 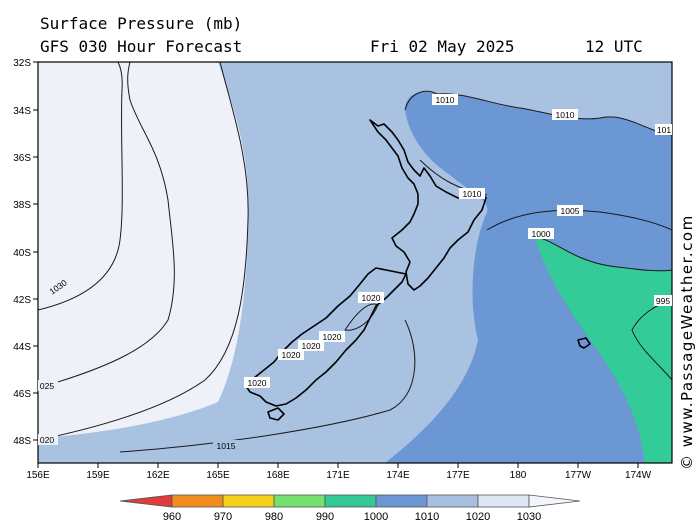 I want to click on legend-label-960: 960, so click(x=172, y=517).